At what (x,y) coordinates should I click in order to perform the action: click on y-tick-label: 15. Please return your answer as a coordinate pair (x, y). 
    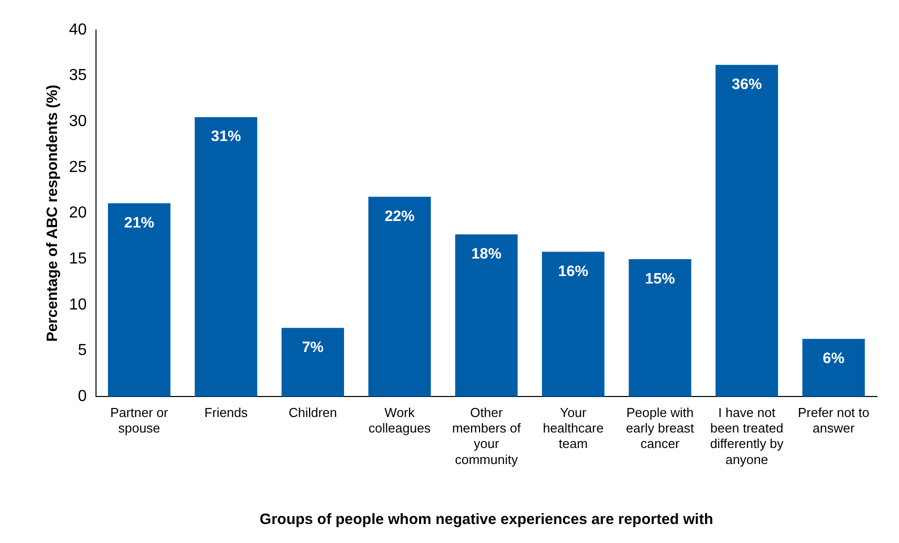
    Looking at the image, I should click on (78, 259).